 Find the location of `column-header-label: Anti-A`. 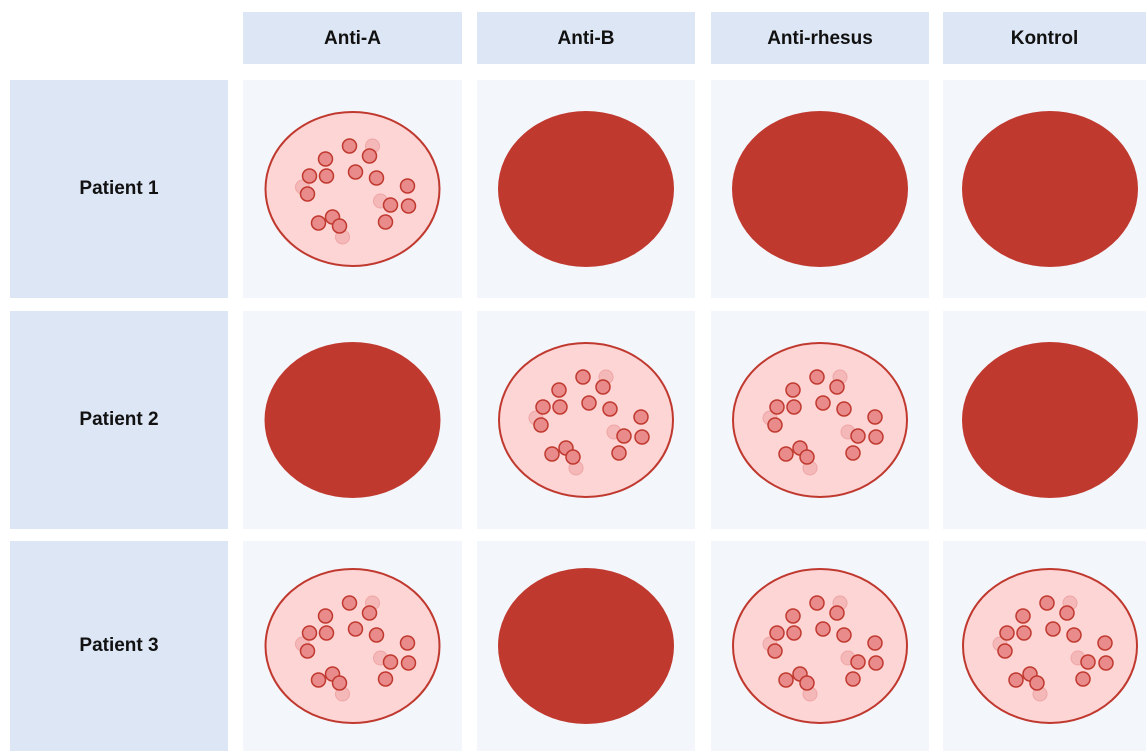

column-header-label: Anti-A is located at coordinates (352, 38).